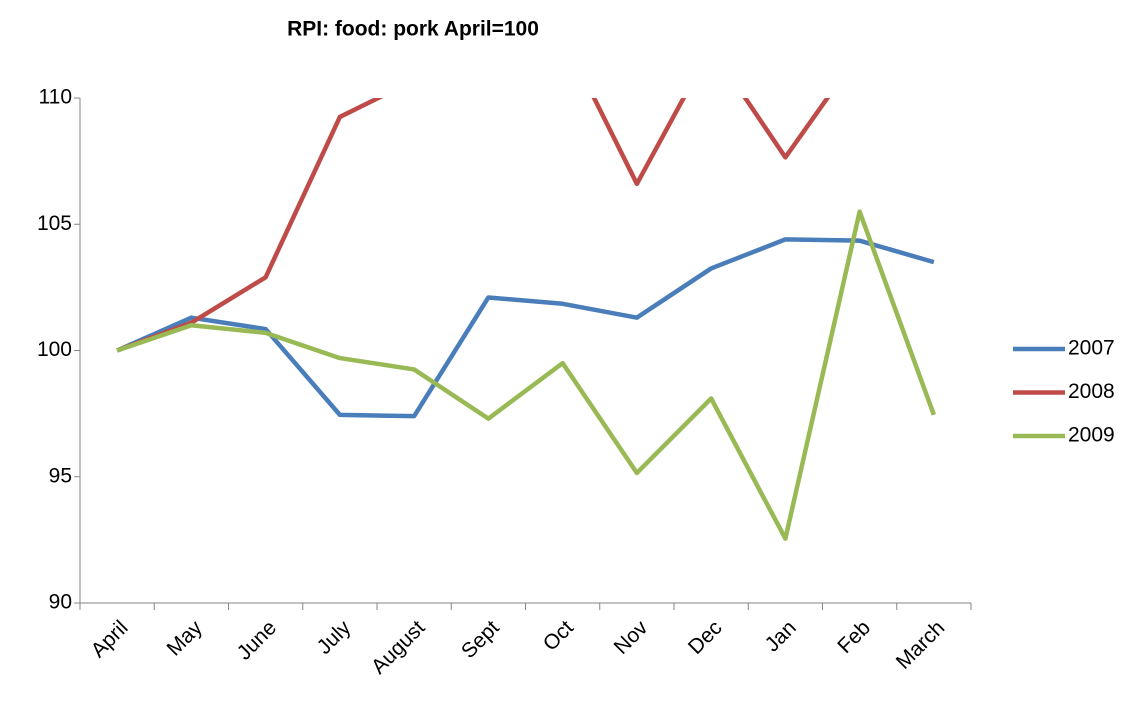 This screenshot has height=701, width=1133. Describe the element at coordinates (185, 638) in the screenshot. I see `x-tick-label: May` at that location.